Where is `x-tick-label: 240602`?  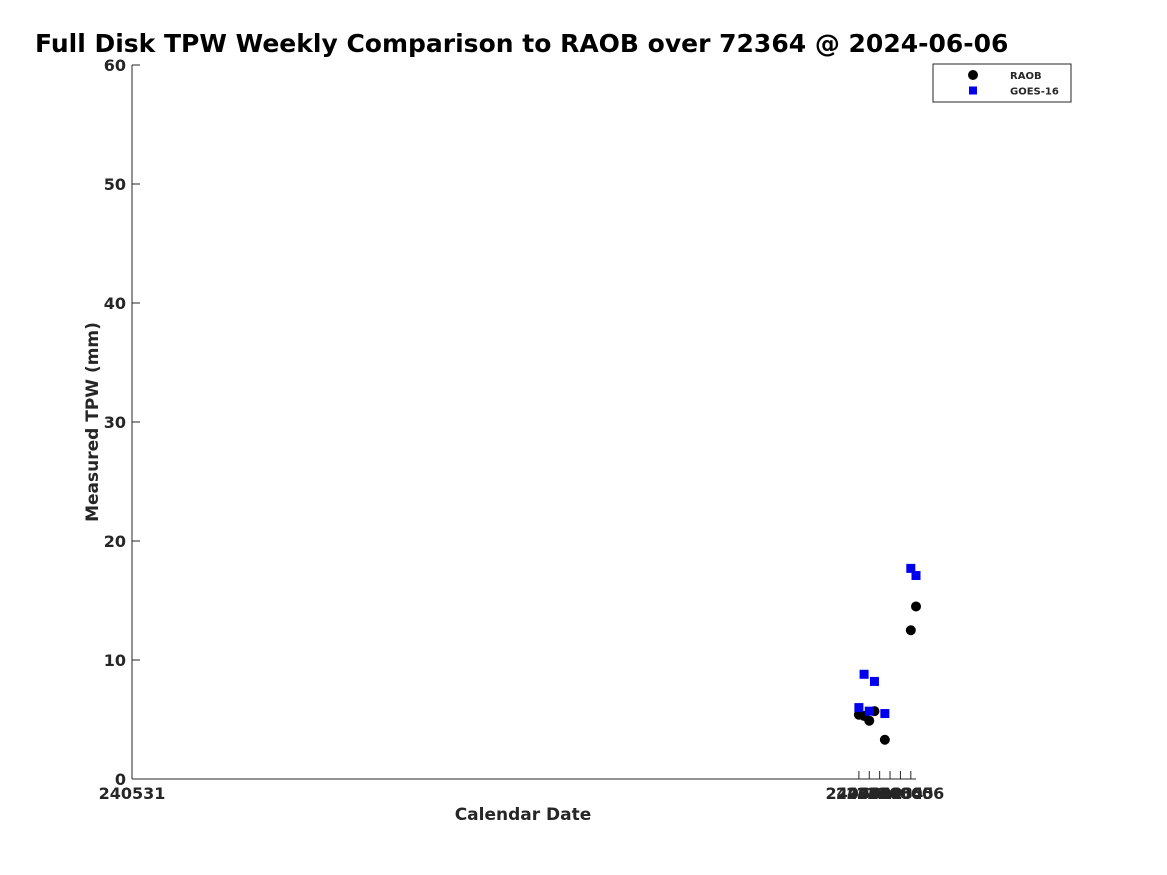
x-tick-label: 240602 is located at coordinates (869, 793).